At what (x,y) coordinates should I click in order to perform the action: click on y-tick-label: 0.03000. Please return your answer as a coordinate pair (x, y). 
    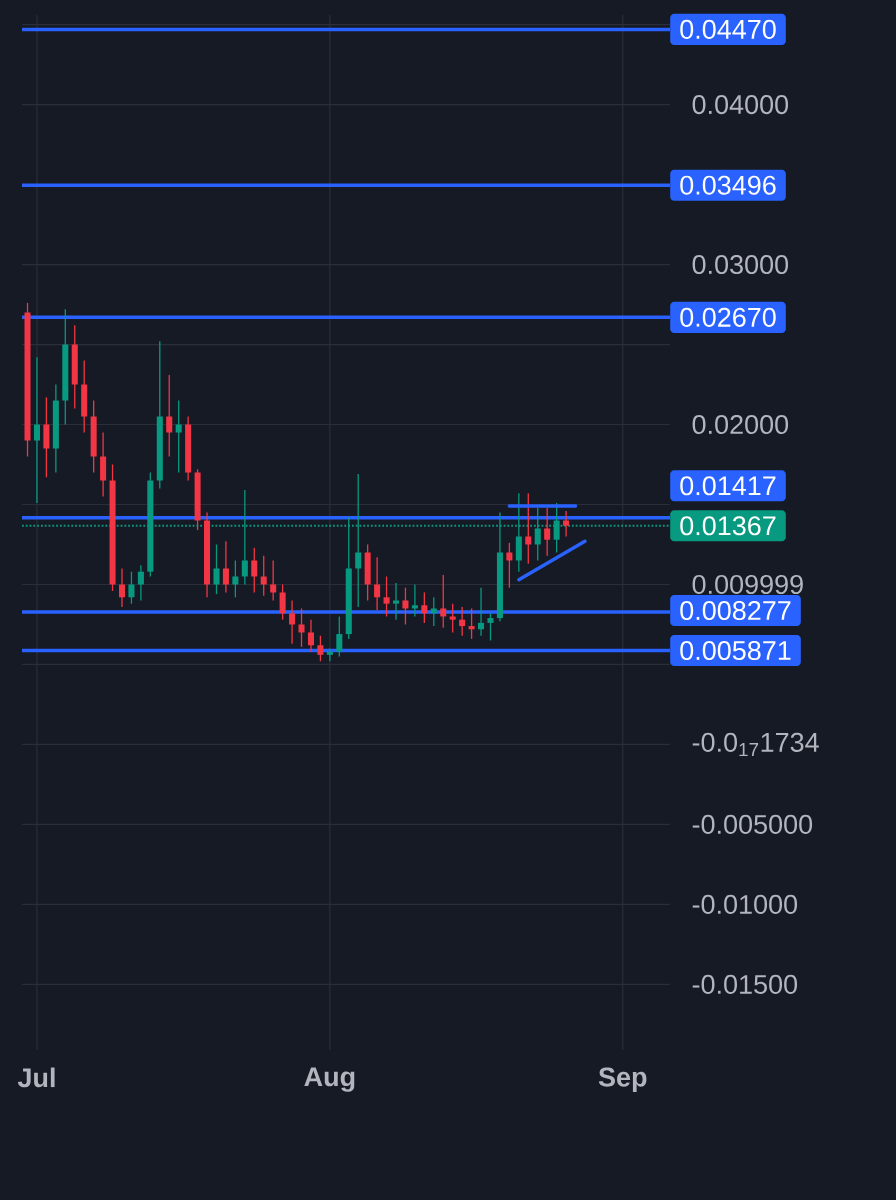
    Looking at the image, I should click on (740, 264).